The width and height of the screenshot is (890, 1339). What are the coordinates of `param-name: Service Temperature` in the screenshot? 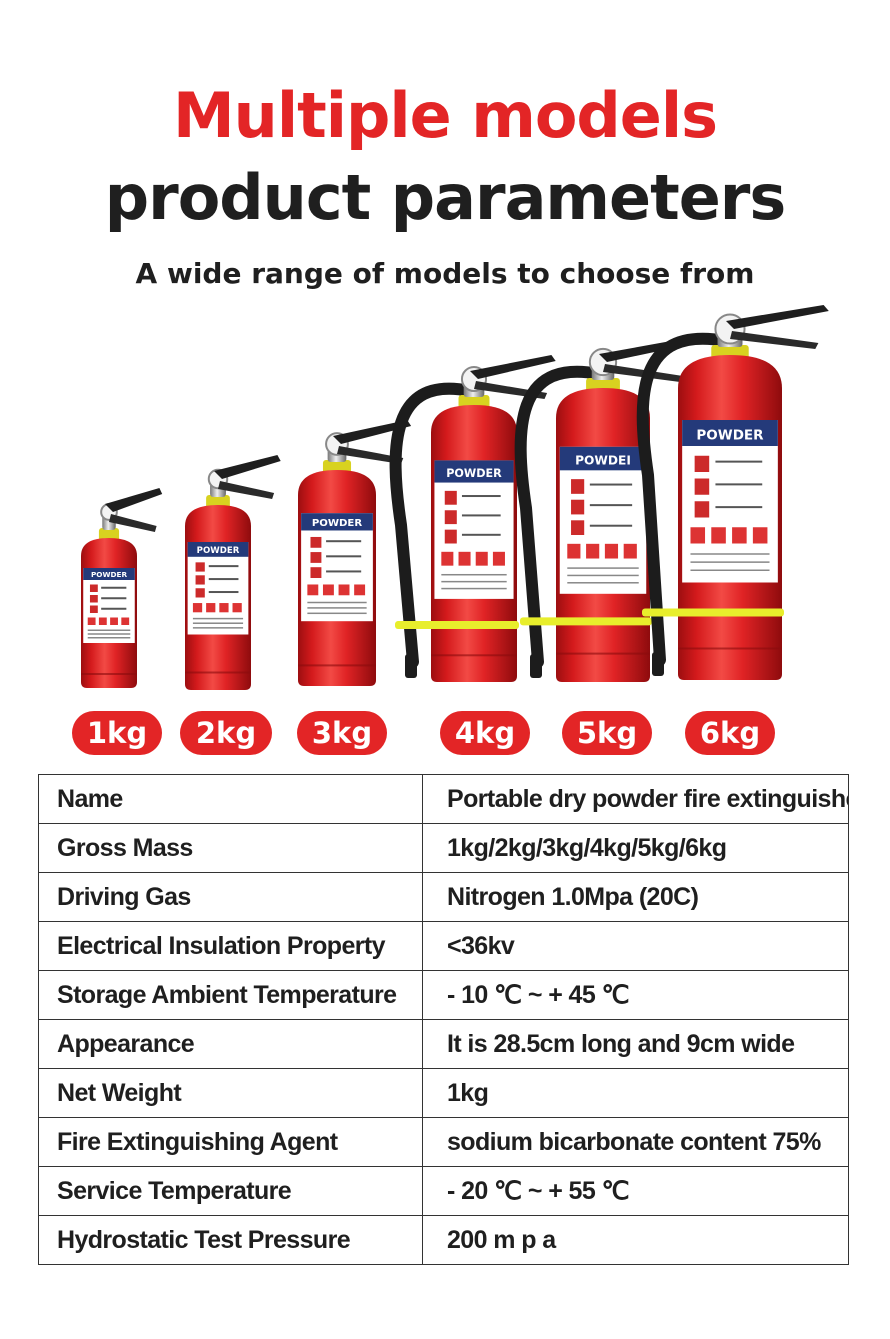 It's located at (230, 1191).